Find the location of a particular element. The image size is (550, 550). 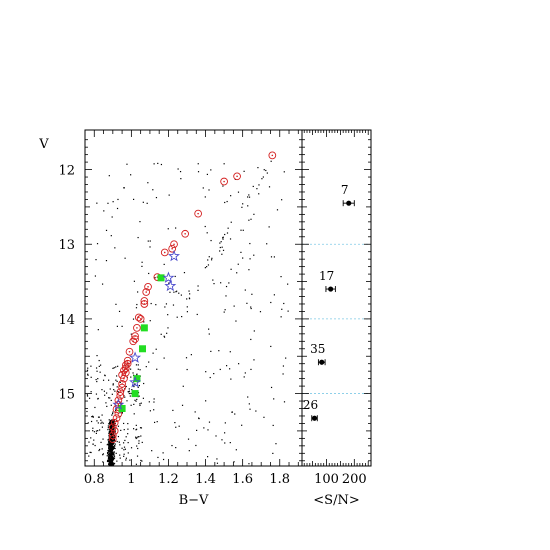

x-tick-label: 1.2 is located at coordinates (168, 479).